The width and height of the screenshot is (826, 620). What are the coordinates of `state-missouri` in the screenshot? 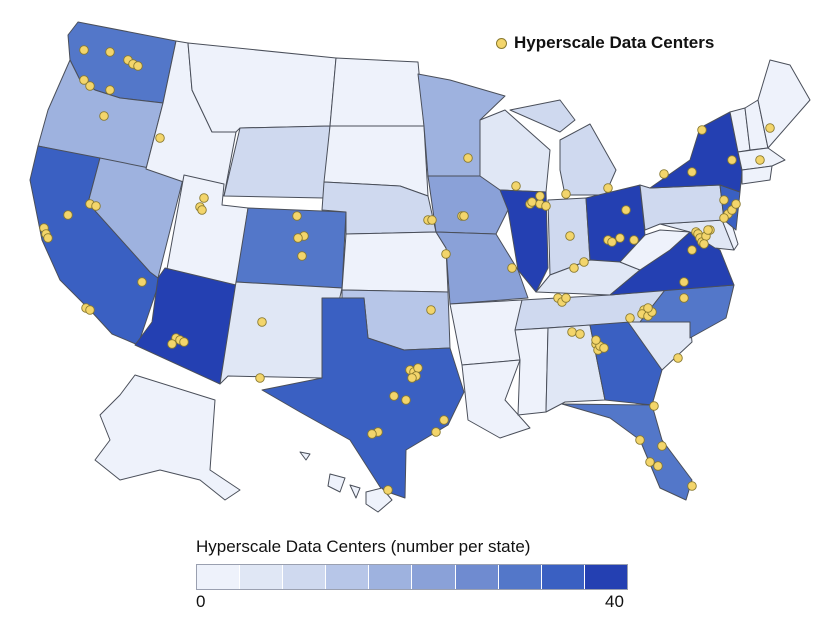 It's located at (482, 268).